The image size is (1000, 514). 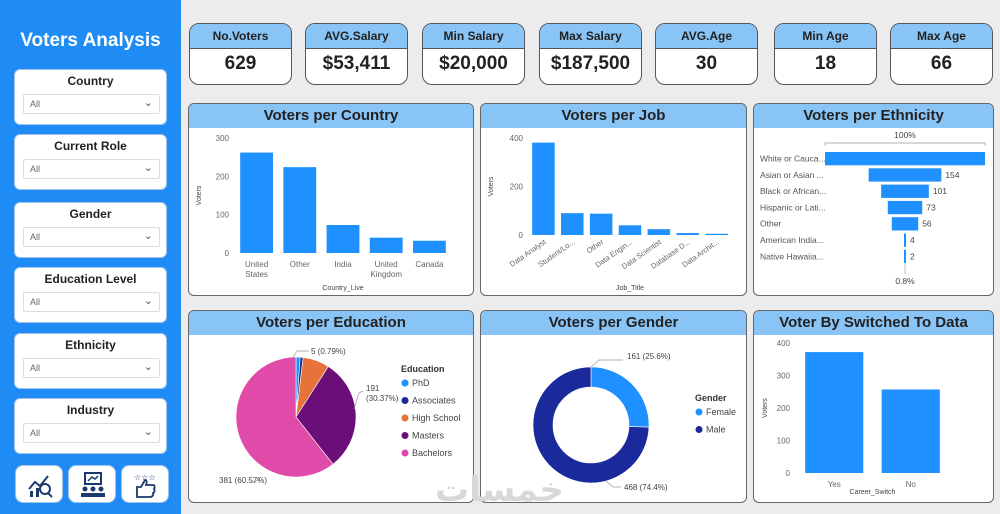 I want to click on kpi-label: No.Voters, so click(x=240, y=36).